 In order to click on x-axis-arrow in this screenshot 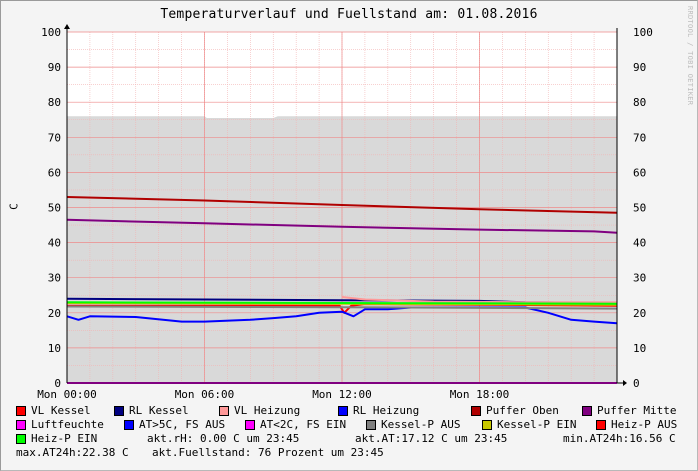, I will do `click(625, 383)`.